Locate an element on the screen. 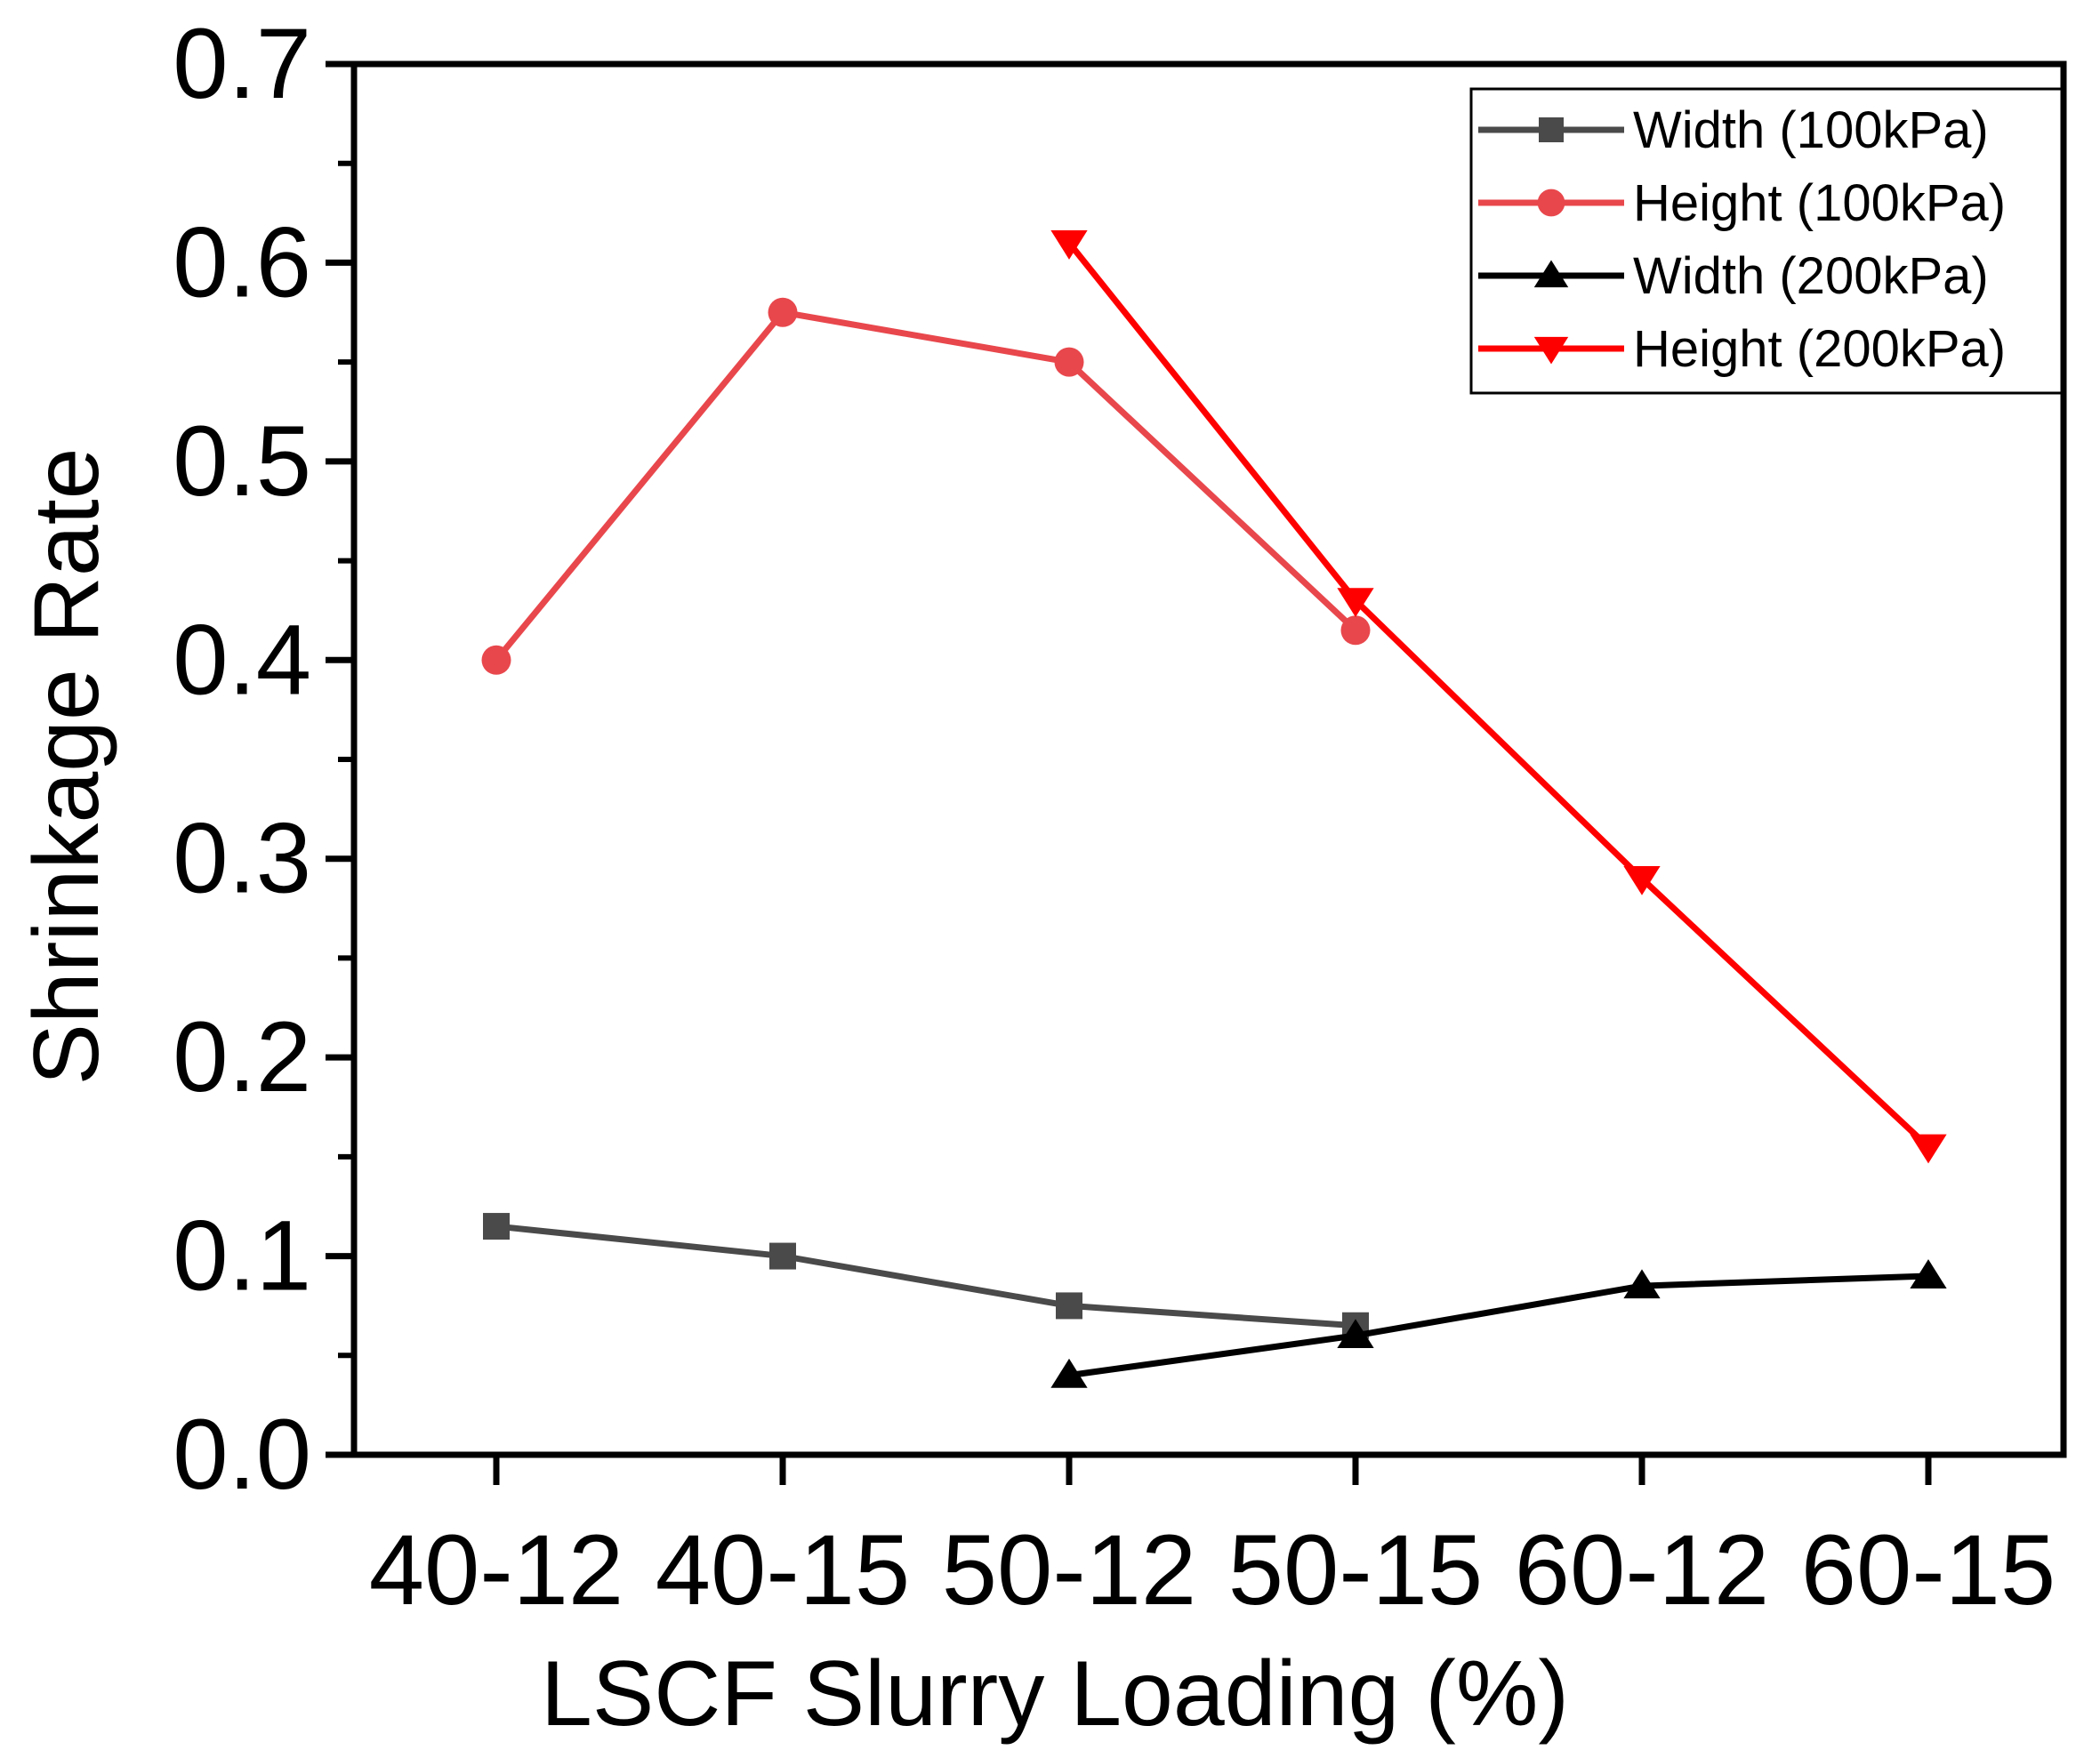 This screenshot has height=1758, width=2100. x-tick-label: 40-15 is located at coordinates (783, 1570).